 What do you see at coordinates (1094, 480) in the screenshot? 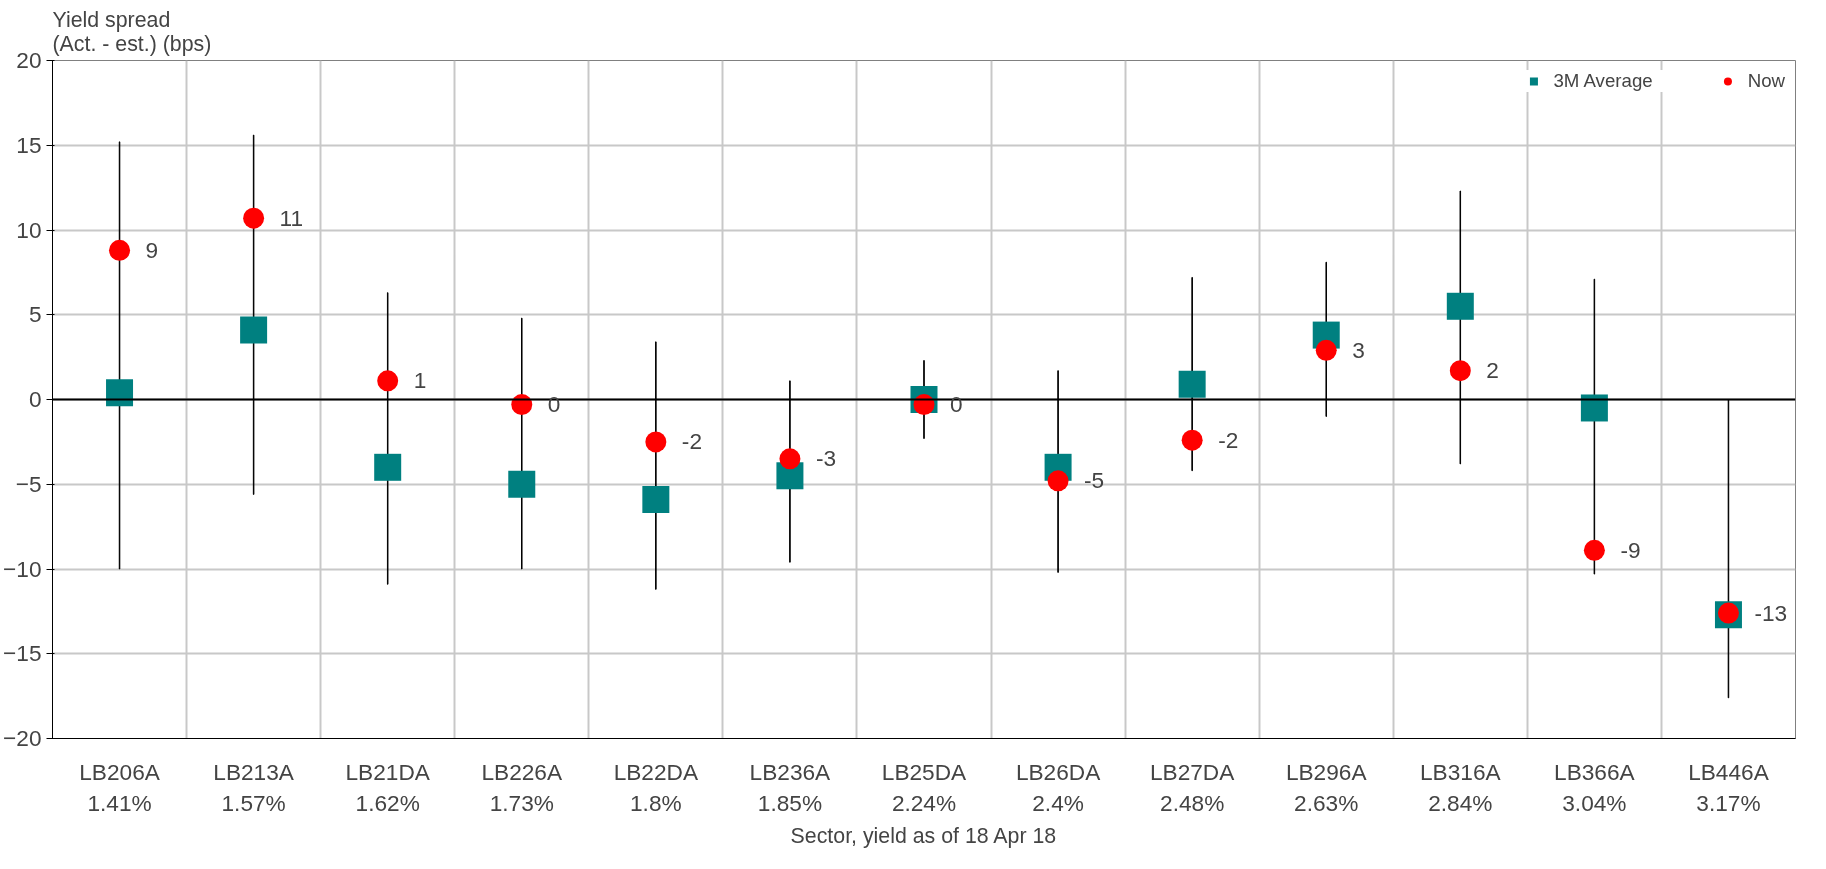
I see `data-label: -5` at bounding box center [1094, 480].